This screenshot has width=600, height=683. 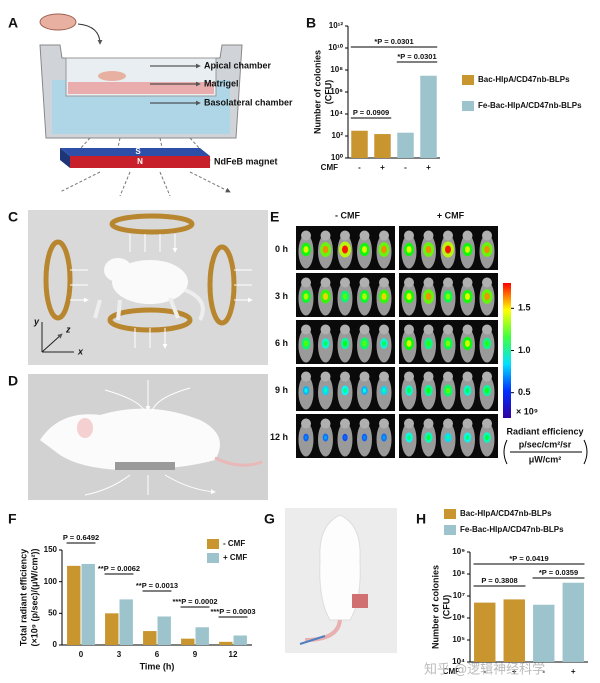 I want to click on y-axis-label: Number of colonies, so click(x=317, y=92).